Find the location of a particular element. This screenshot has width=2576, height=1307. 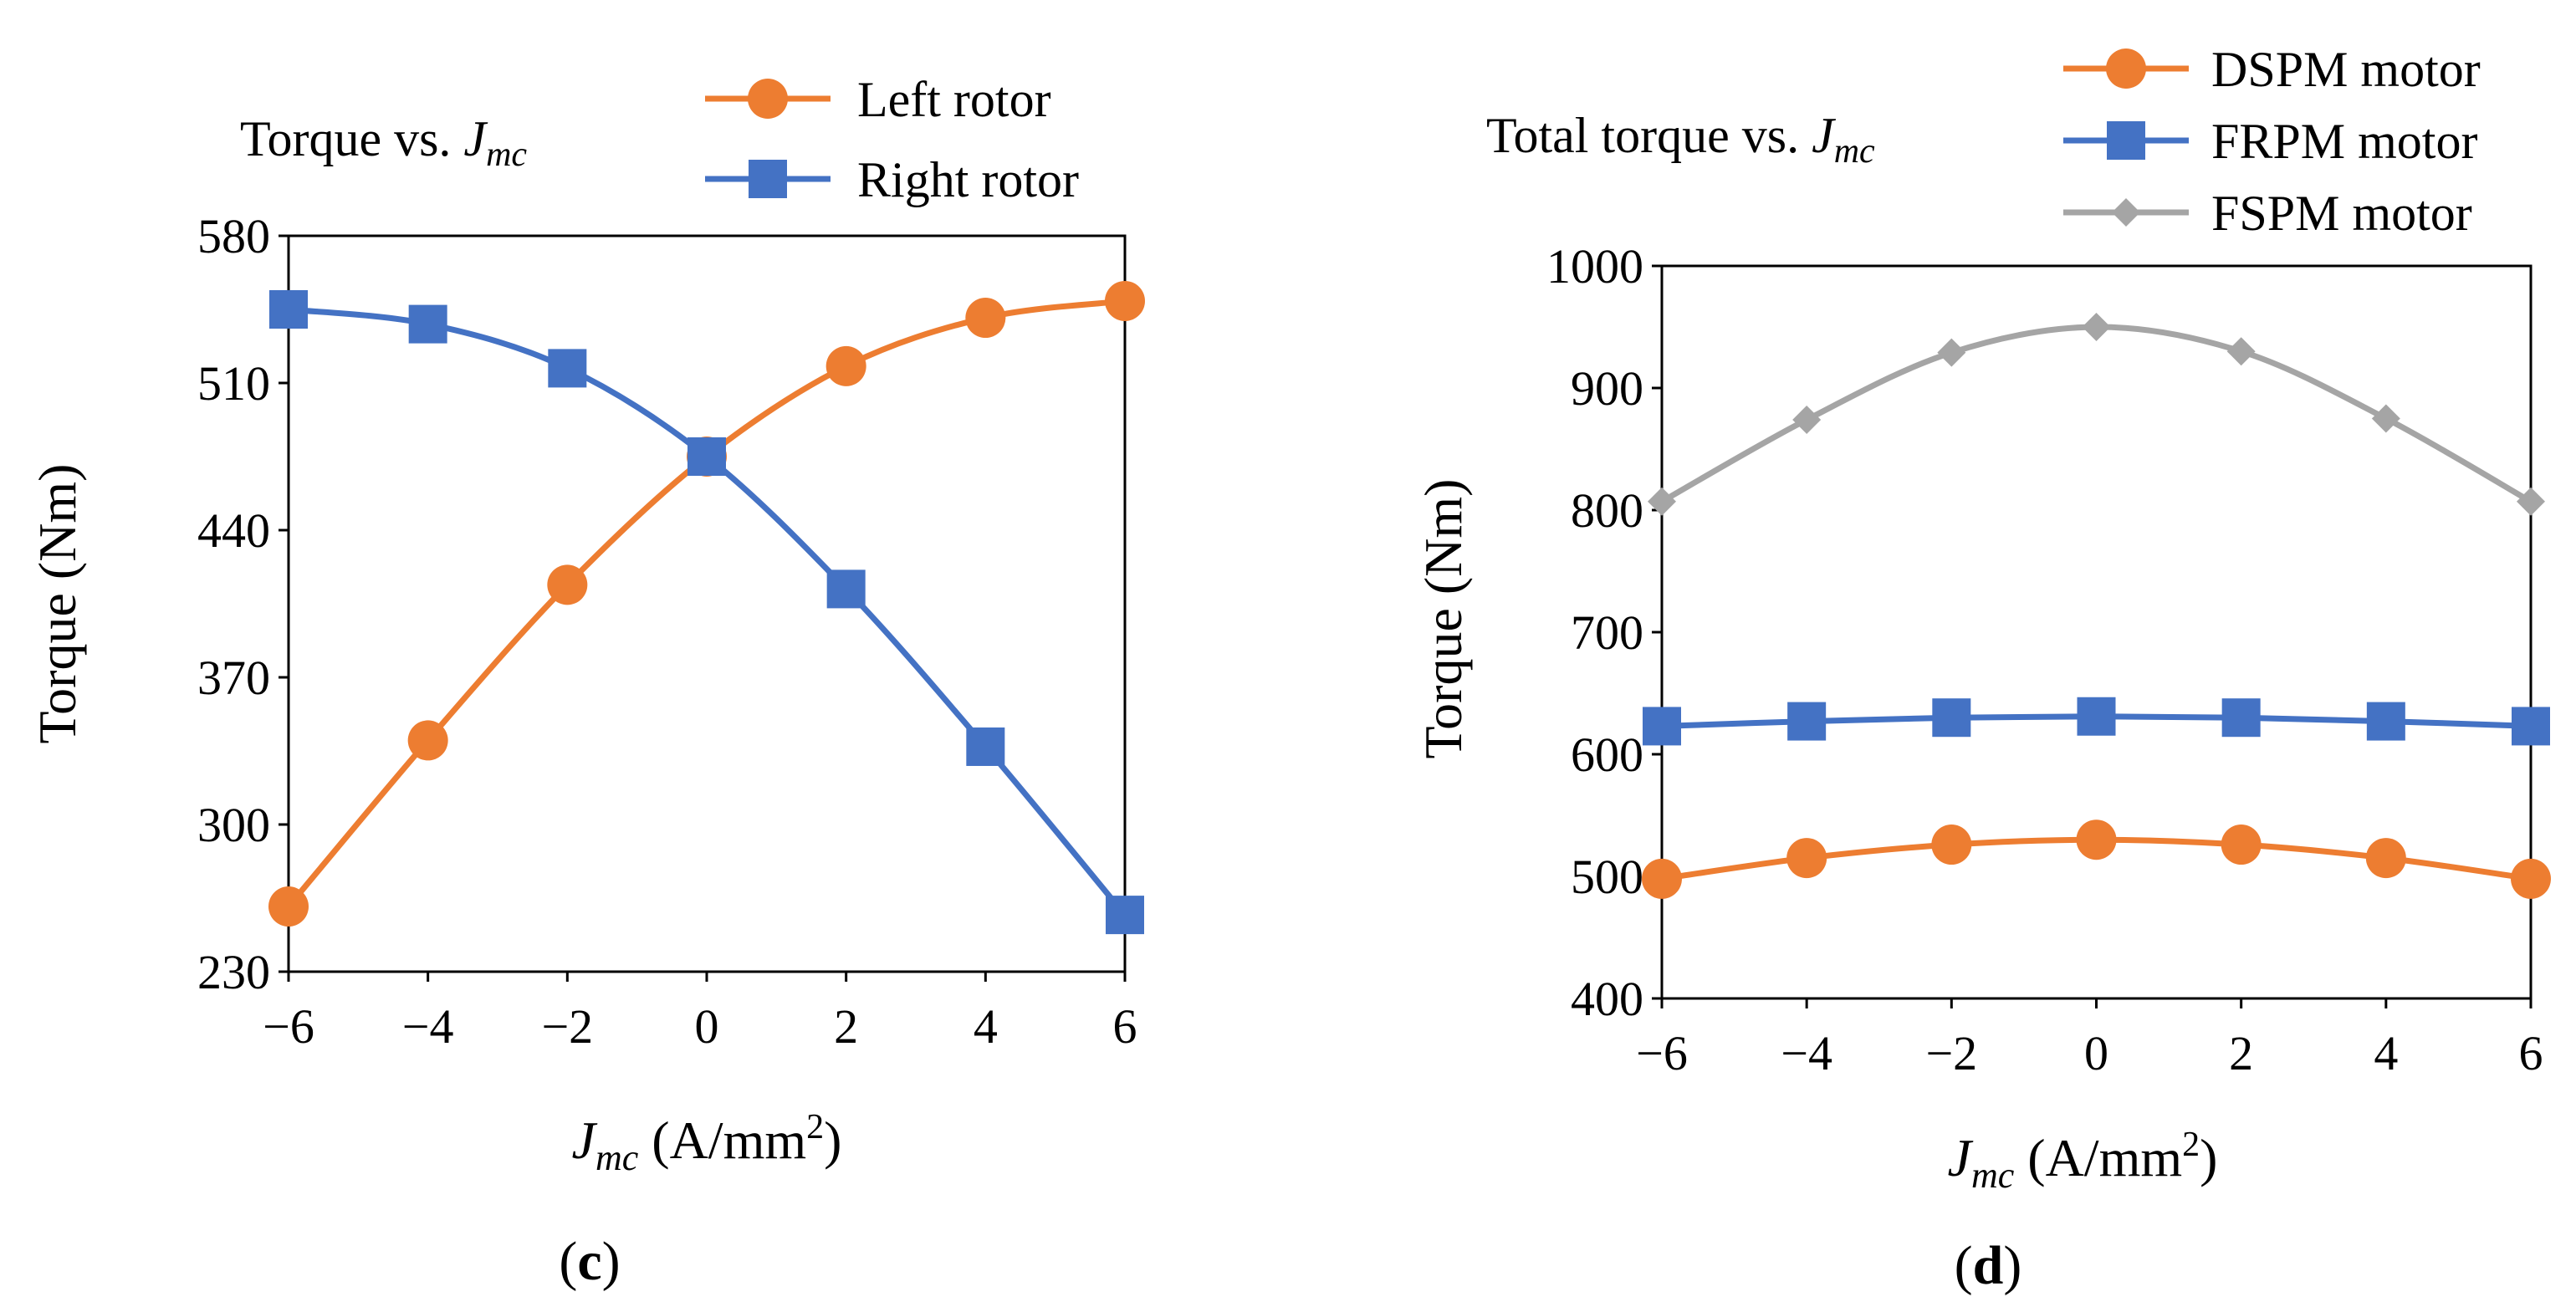

panel-label: (d) is located at coordinates (1988, 1265).